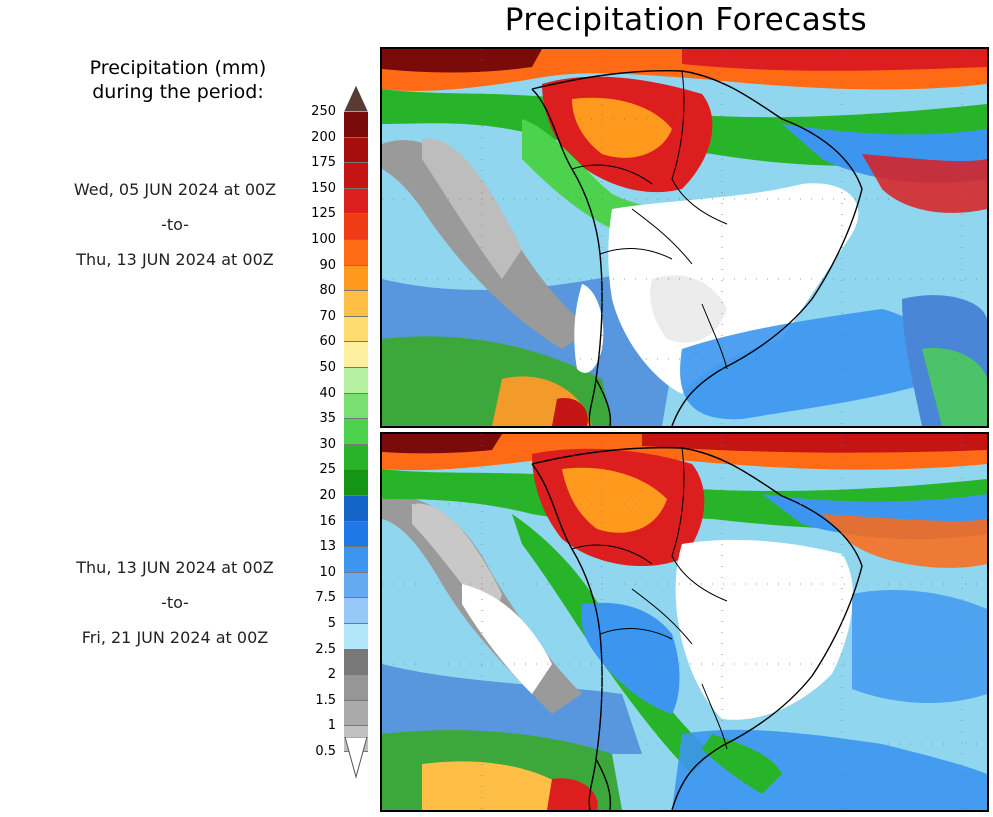 This screenshot has height=817, width=993. Describe the element at coordinates (327, 419) in the screenshot. I see `colorbar-tick-label: 35` at that location.